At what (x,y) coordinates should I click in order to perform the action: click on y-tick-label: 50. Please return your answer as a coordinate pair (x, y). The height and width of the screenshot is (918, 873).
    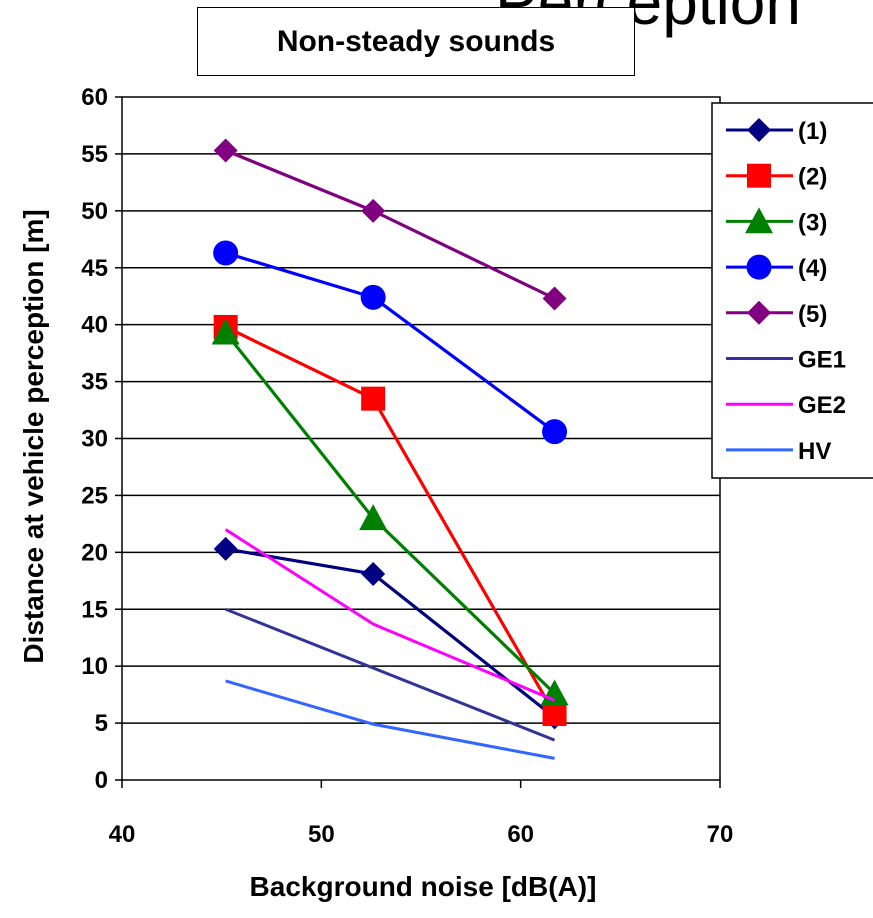
    Looking at the image, I should click on (94, 211).